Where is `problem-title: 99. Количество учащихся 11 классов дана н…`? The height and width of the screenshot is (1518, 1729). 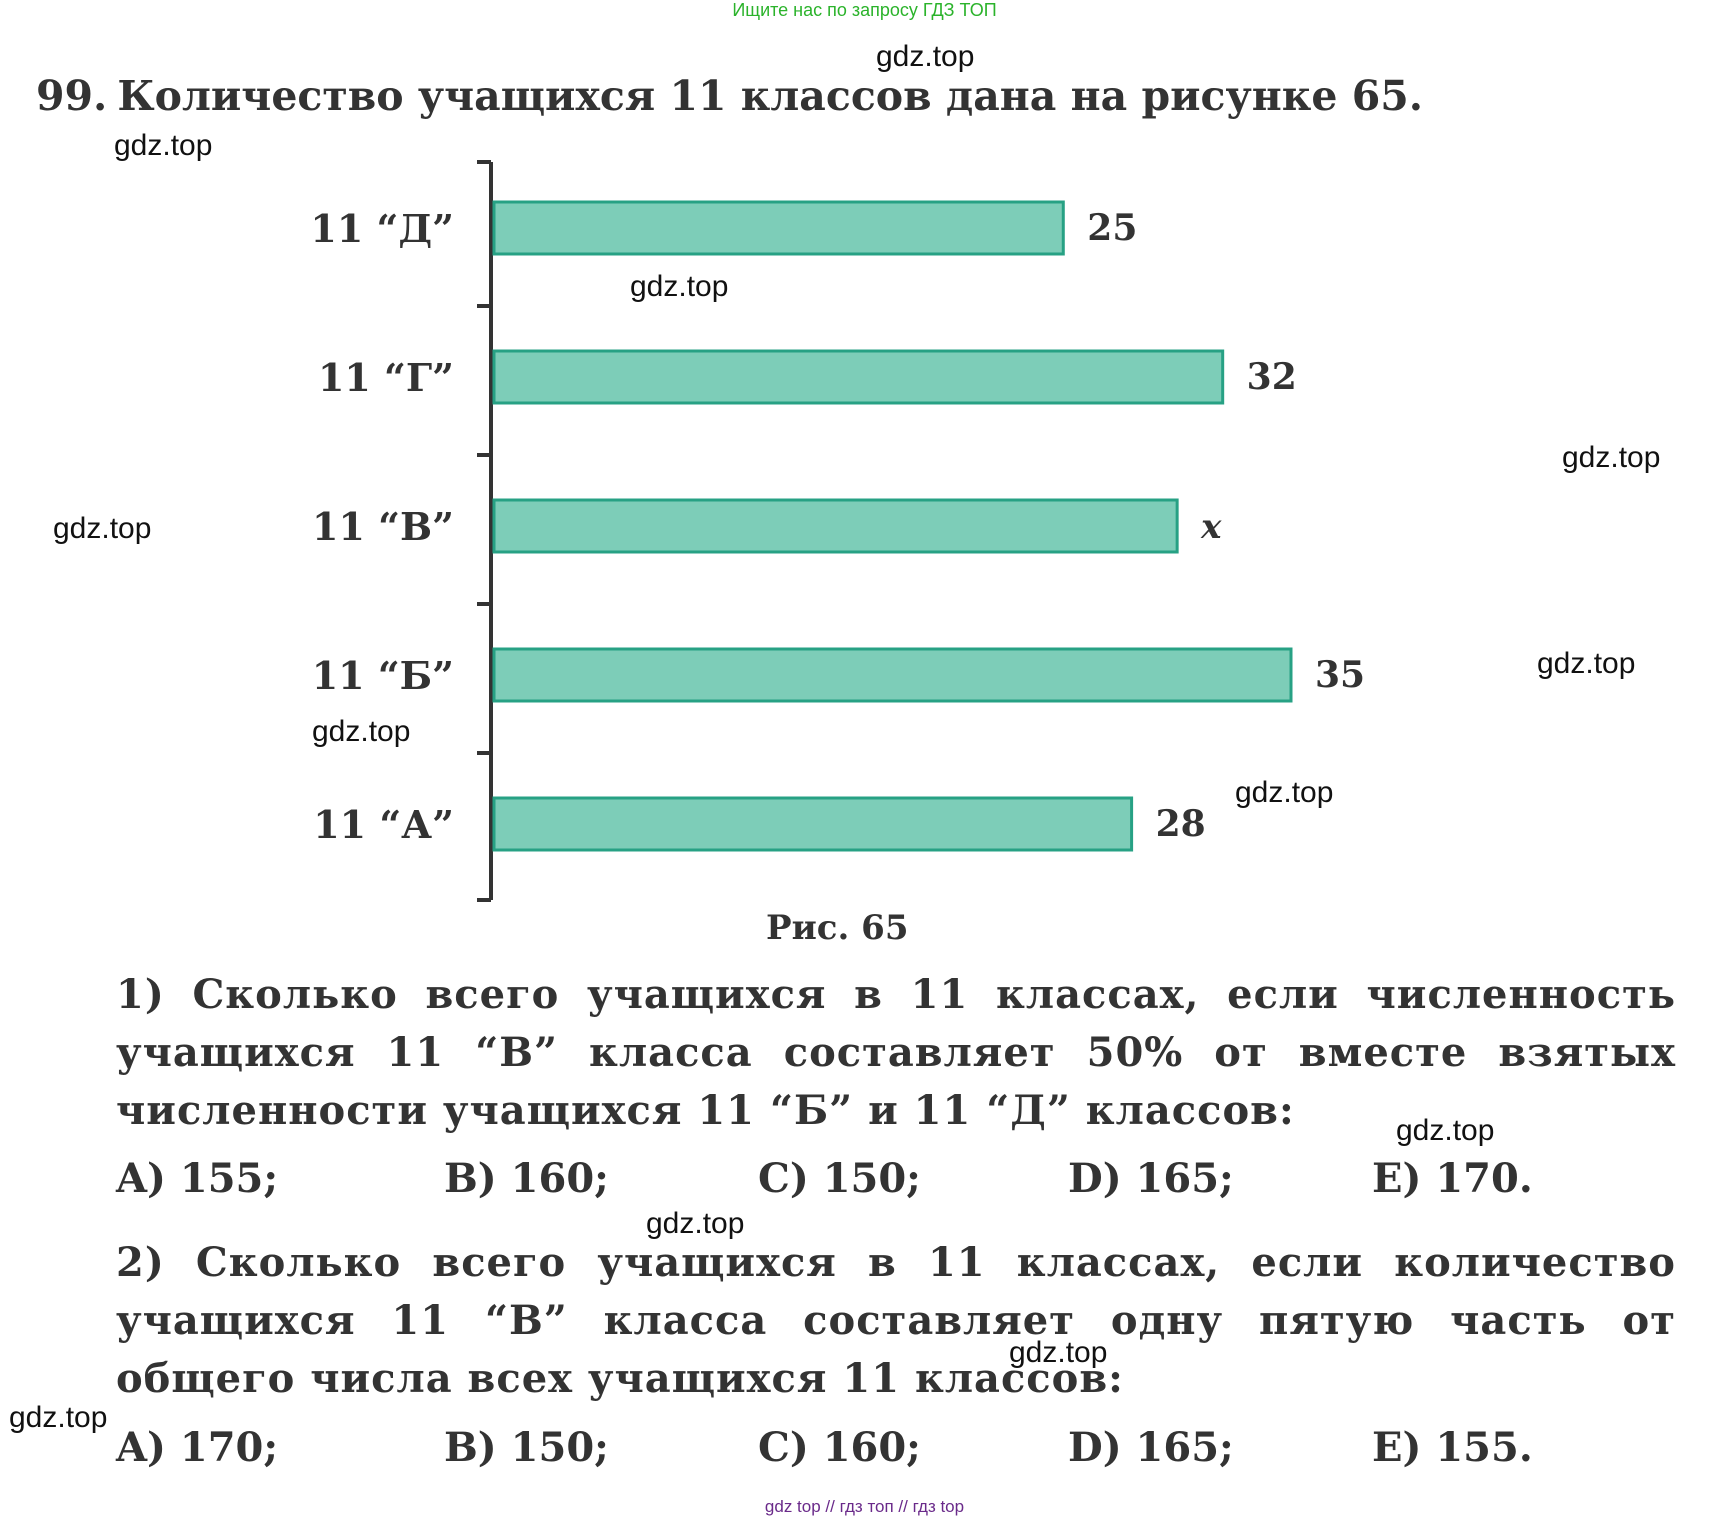 problem-title: 99. Количество учащихся 11 классов дана н… is located at coordinates (729, 96).